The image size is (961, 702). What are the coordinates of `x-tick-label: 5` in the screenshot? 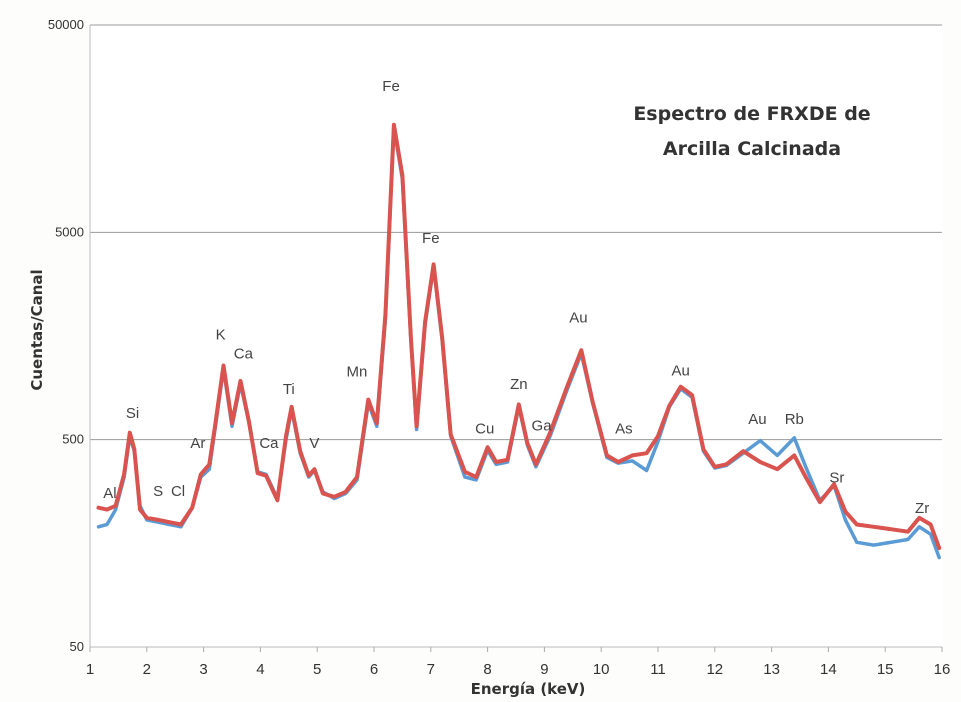 It's located at (317, 669).